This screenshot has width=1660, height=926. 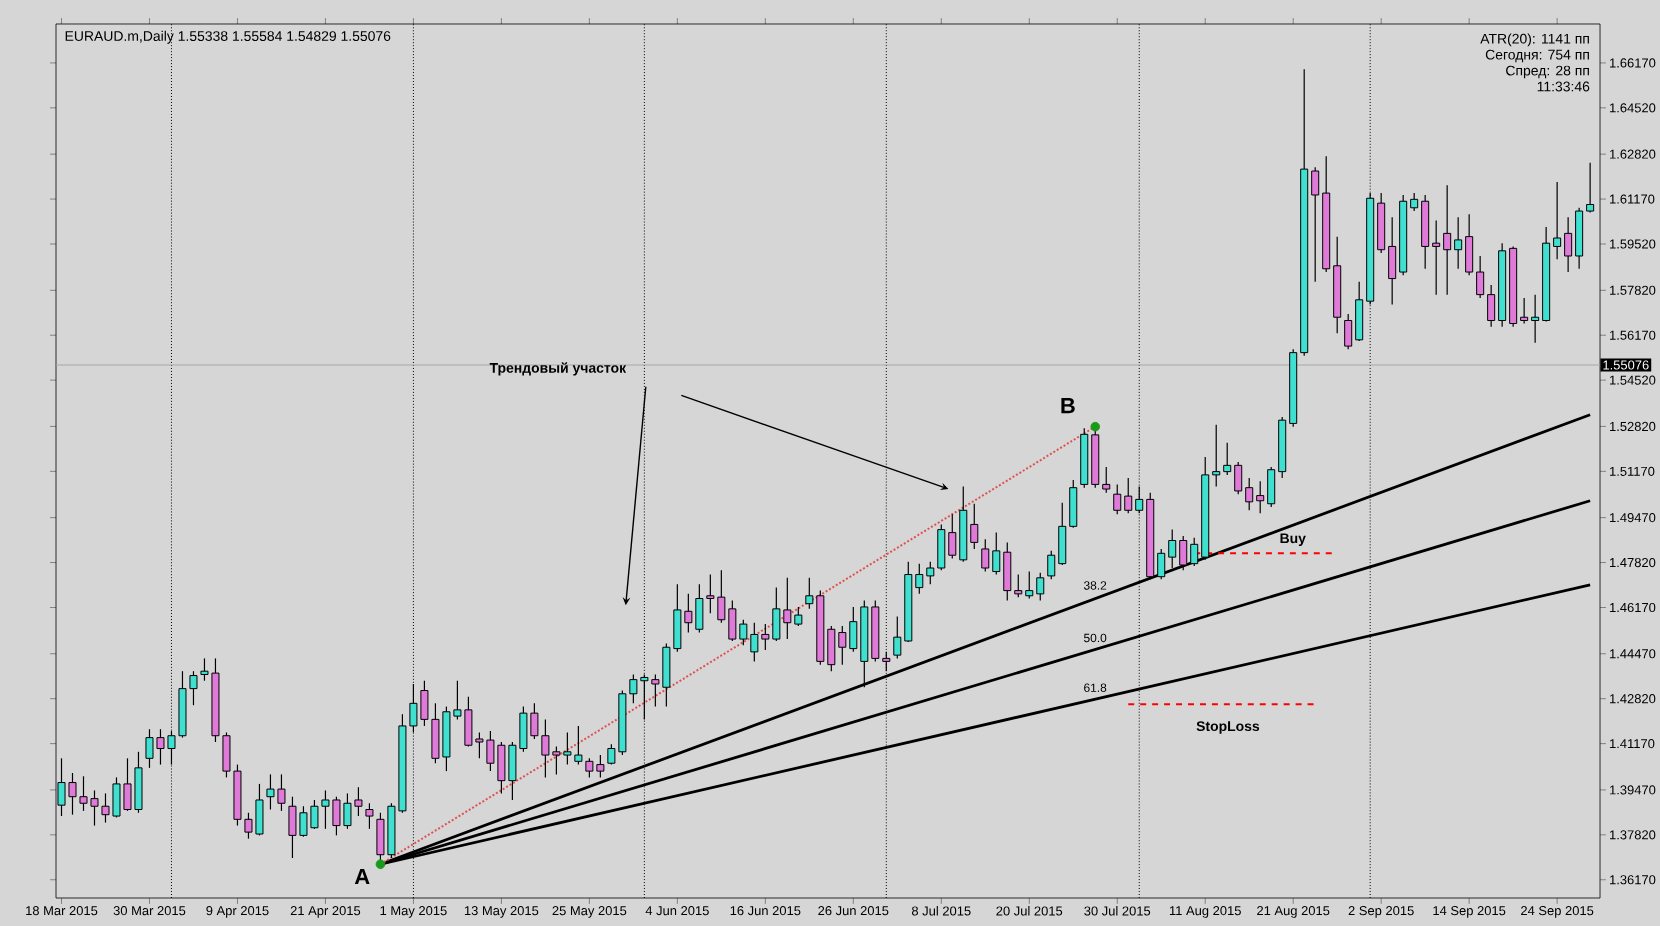 I want to click on annotation: A, so click(x=362, y=876).